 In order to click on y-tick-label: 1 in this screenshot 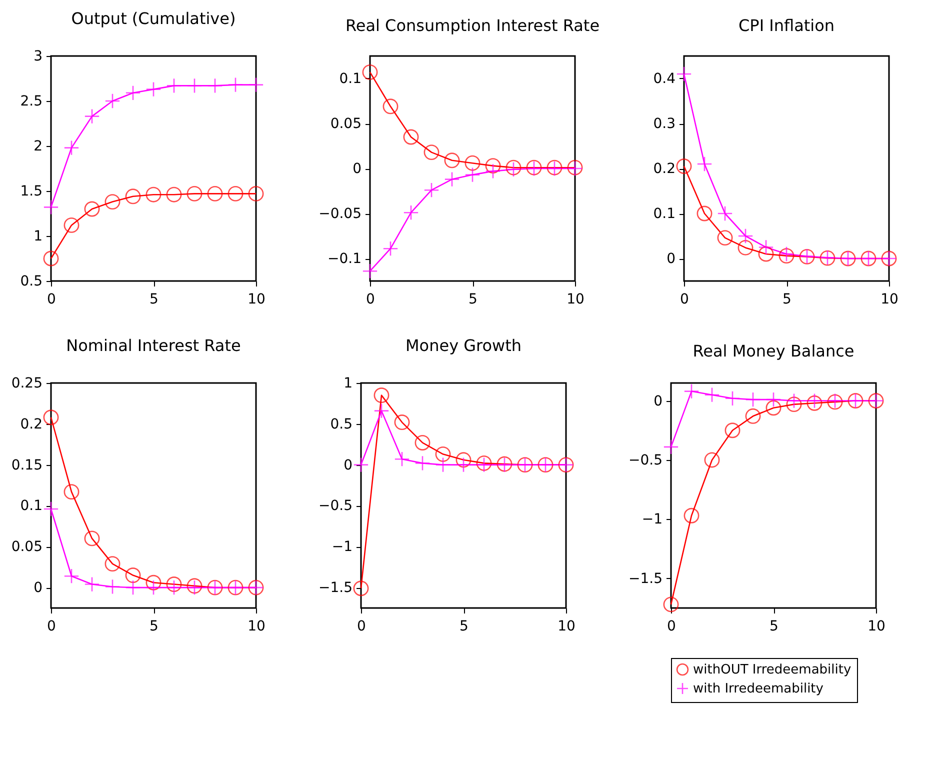, I will do `click(348, 384)`.